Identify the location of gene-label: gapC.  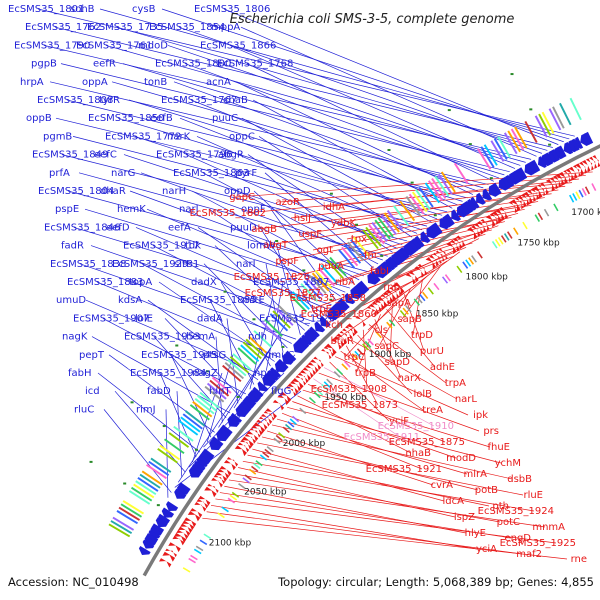
(242, 197).